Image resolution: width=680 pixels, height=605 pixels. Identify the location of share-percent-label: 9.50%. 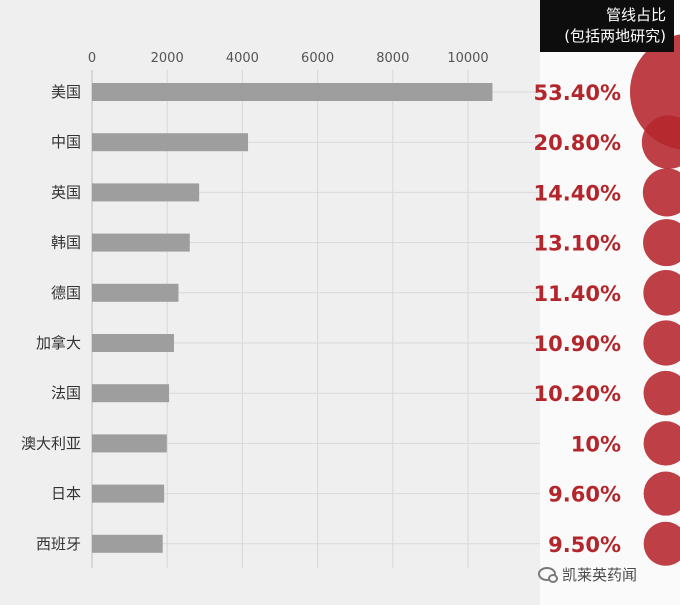
(584, 545).